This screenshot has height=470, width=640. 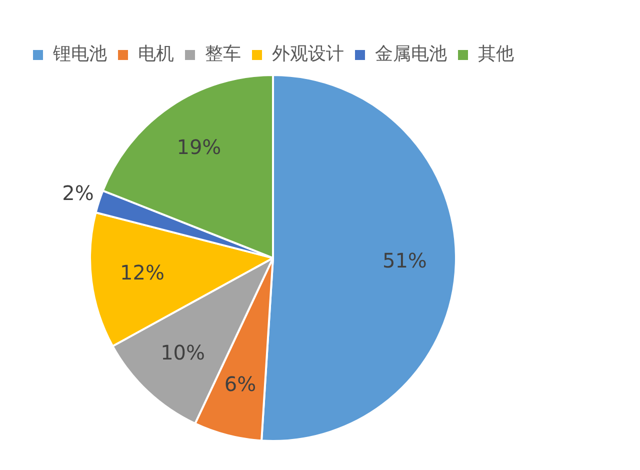 I want to click on data-label: 51%, so click(x=404, y=260).